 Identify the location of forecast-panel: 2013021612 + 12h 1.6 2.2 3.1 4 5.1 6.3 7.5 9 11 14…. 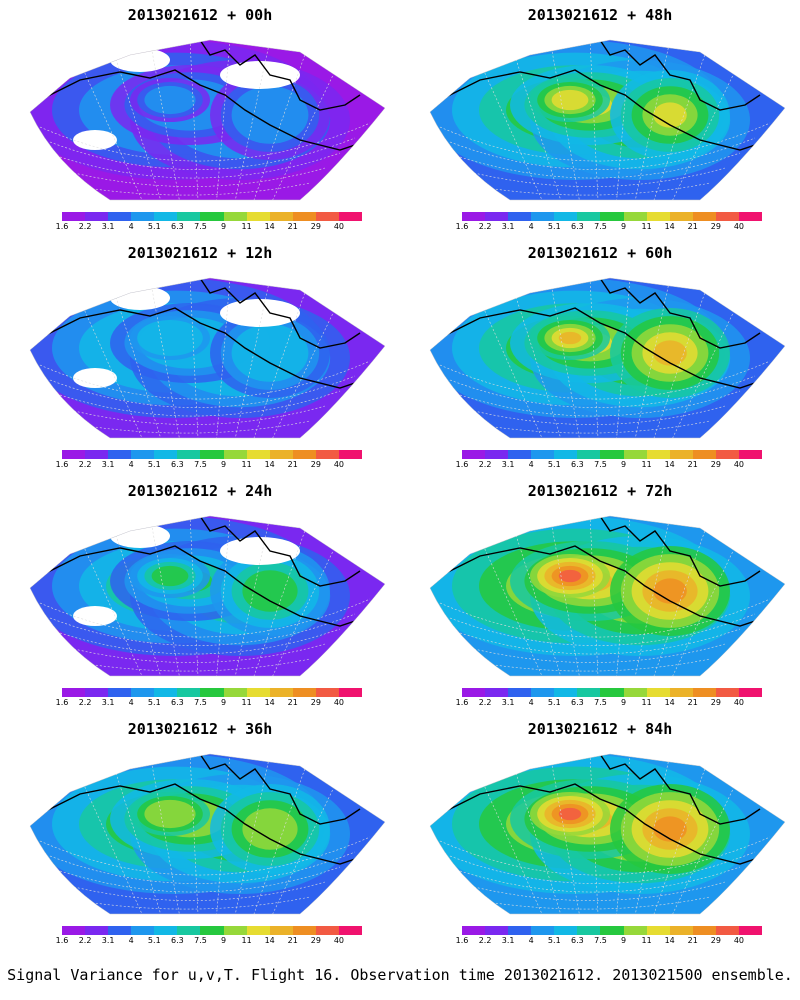
(200, 357).